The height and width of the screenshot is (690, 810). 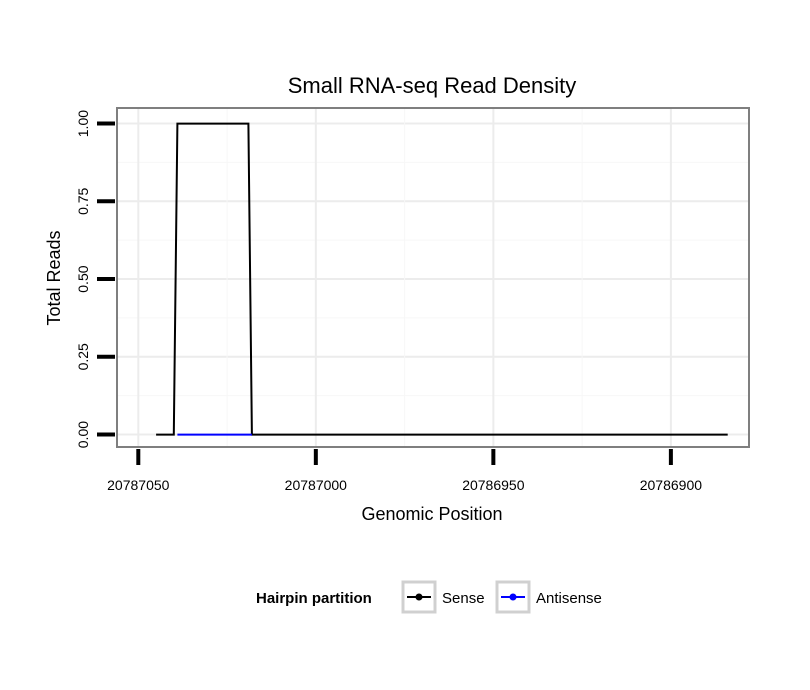 I want to click on x-axis-title: Genomic Position, so click(x=431, y=514).